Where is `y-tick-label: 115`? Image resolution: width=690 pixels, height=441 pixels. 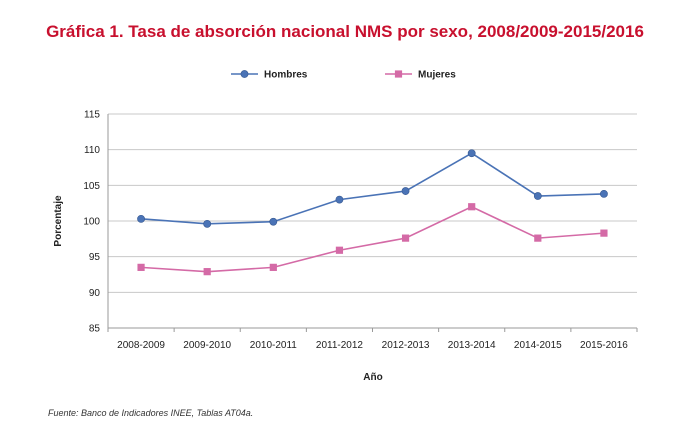 y-tick-label: 115 is located at coordinates (92, 115).